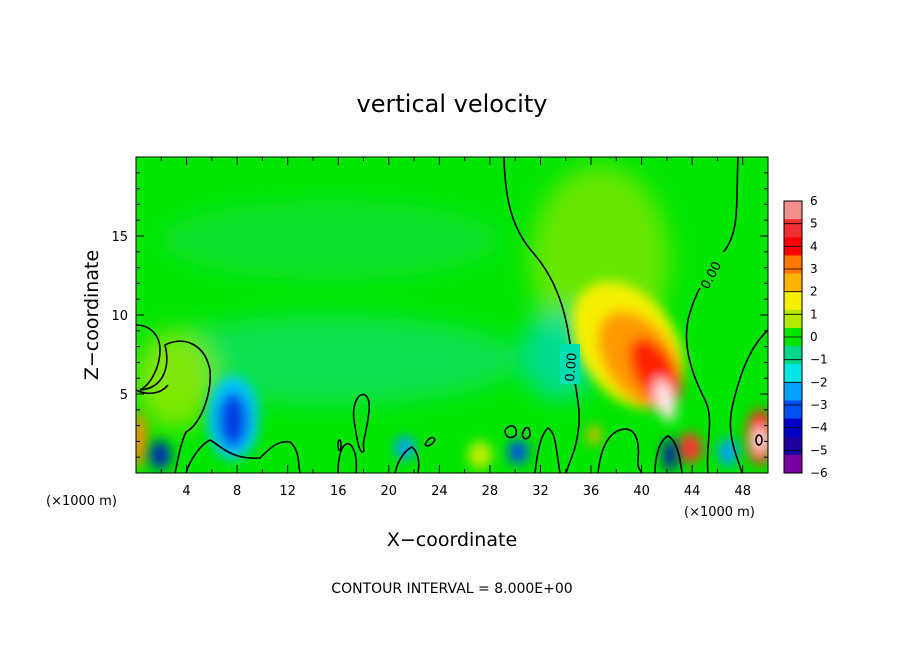 This screenshot has height=654, width=904. I want to click on x-tick-label: 16, so click(338, 491).